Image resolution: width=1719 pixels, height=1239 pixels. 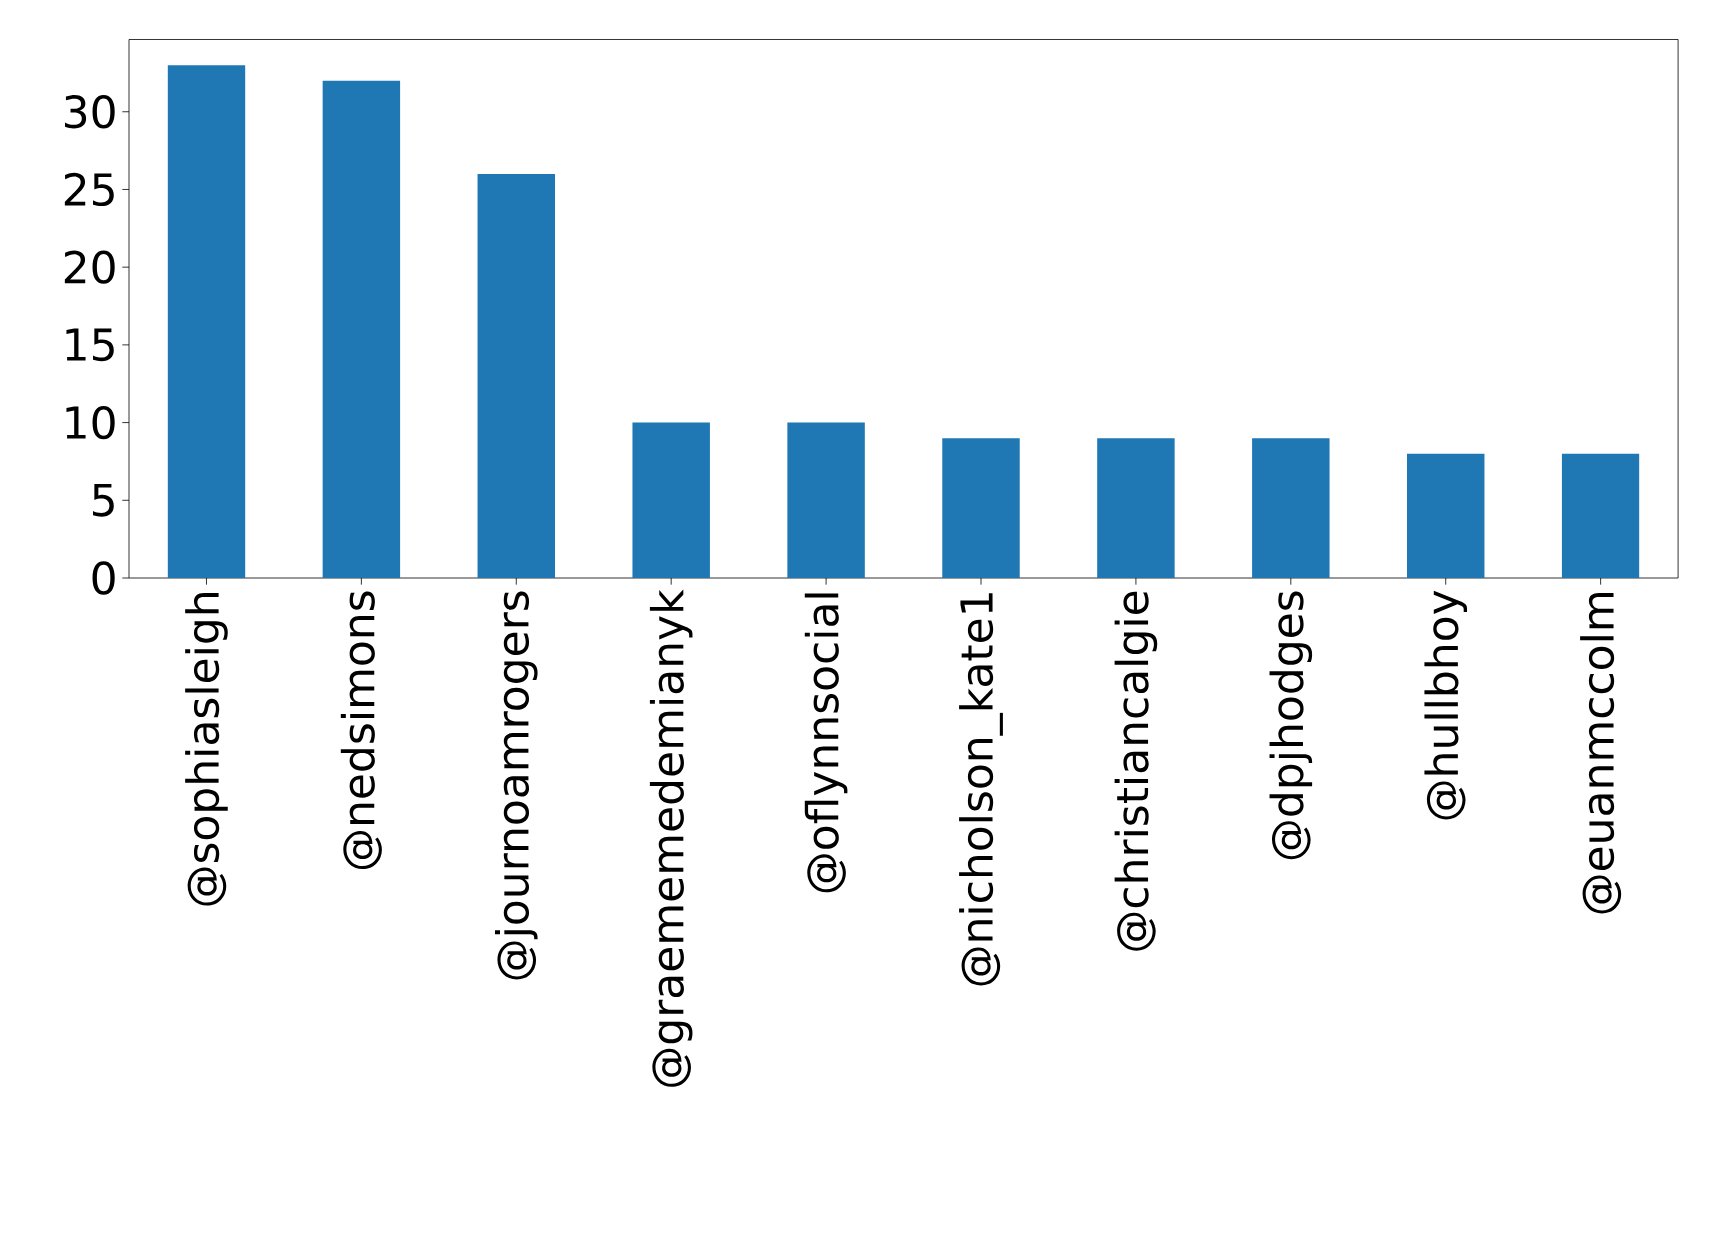 I want to click on x-tick-label: @oflynnsocial, so click(x=826, y=743).